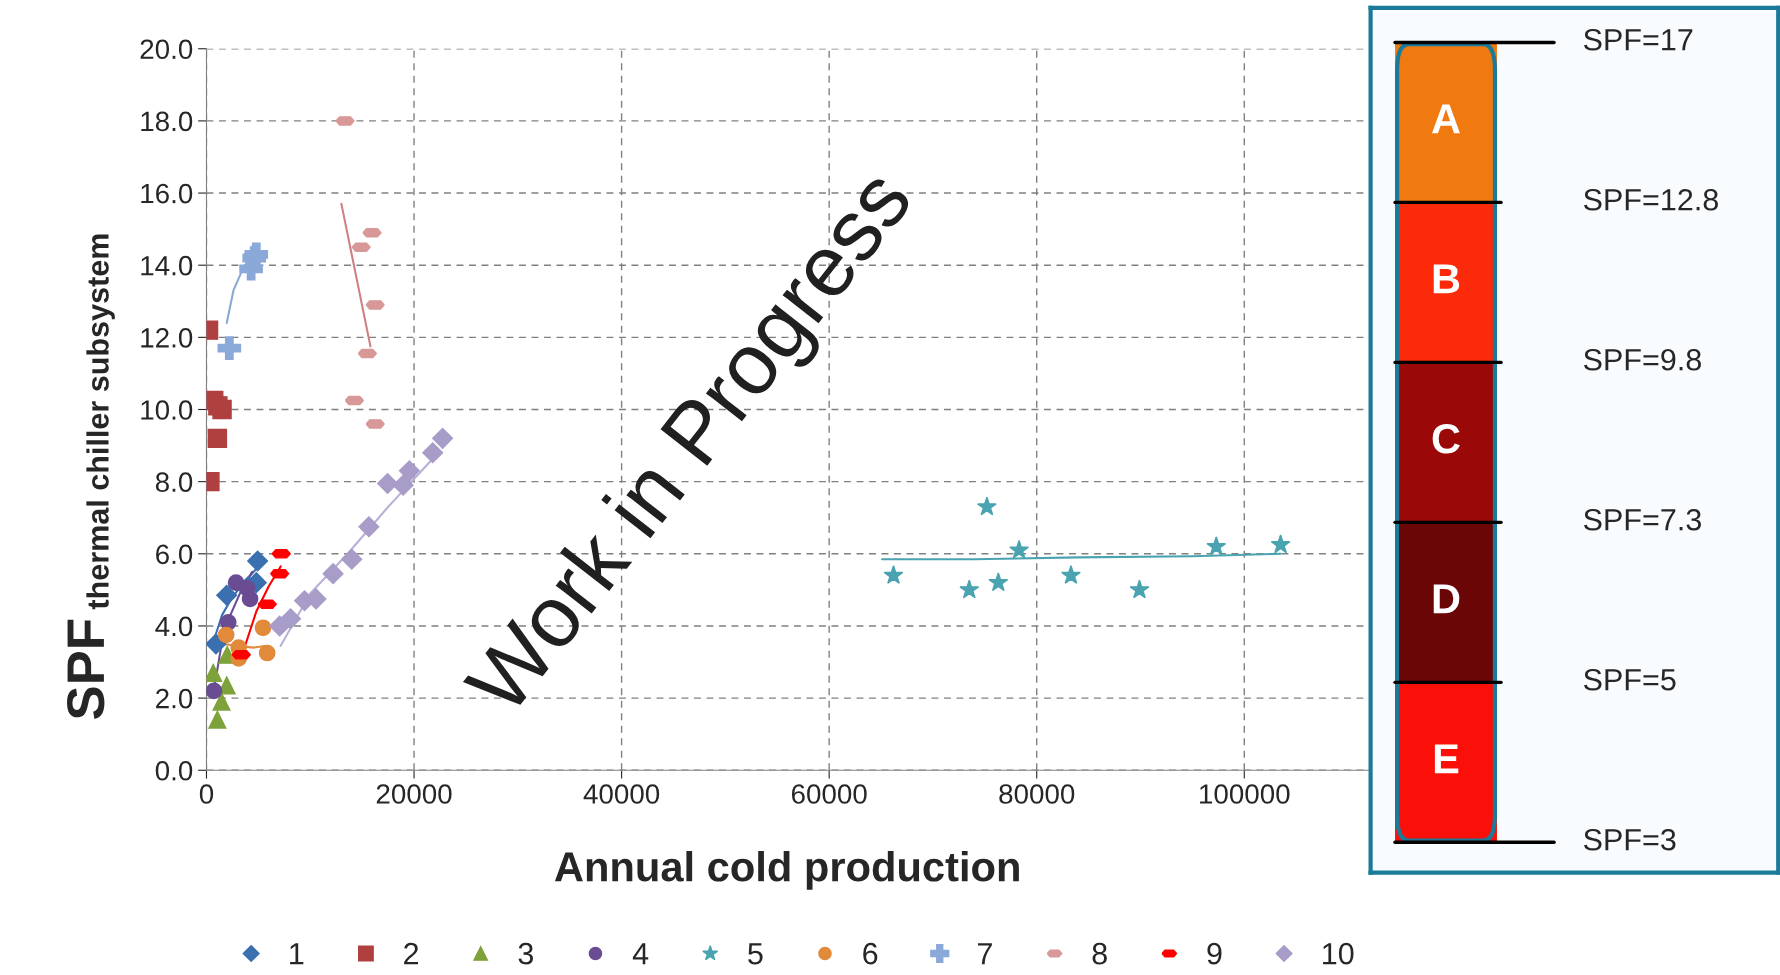 The image size is (1780, 975). What do you see at coordinates (786, 870) in the screenshot?
I see `x-axis-title: Annual cold production` at bounding box center [786, 870].